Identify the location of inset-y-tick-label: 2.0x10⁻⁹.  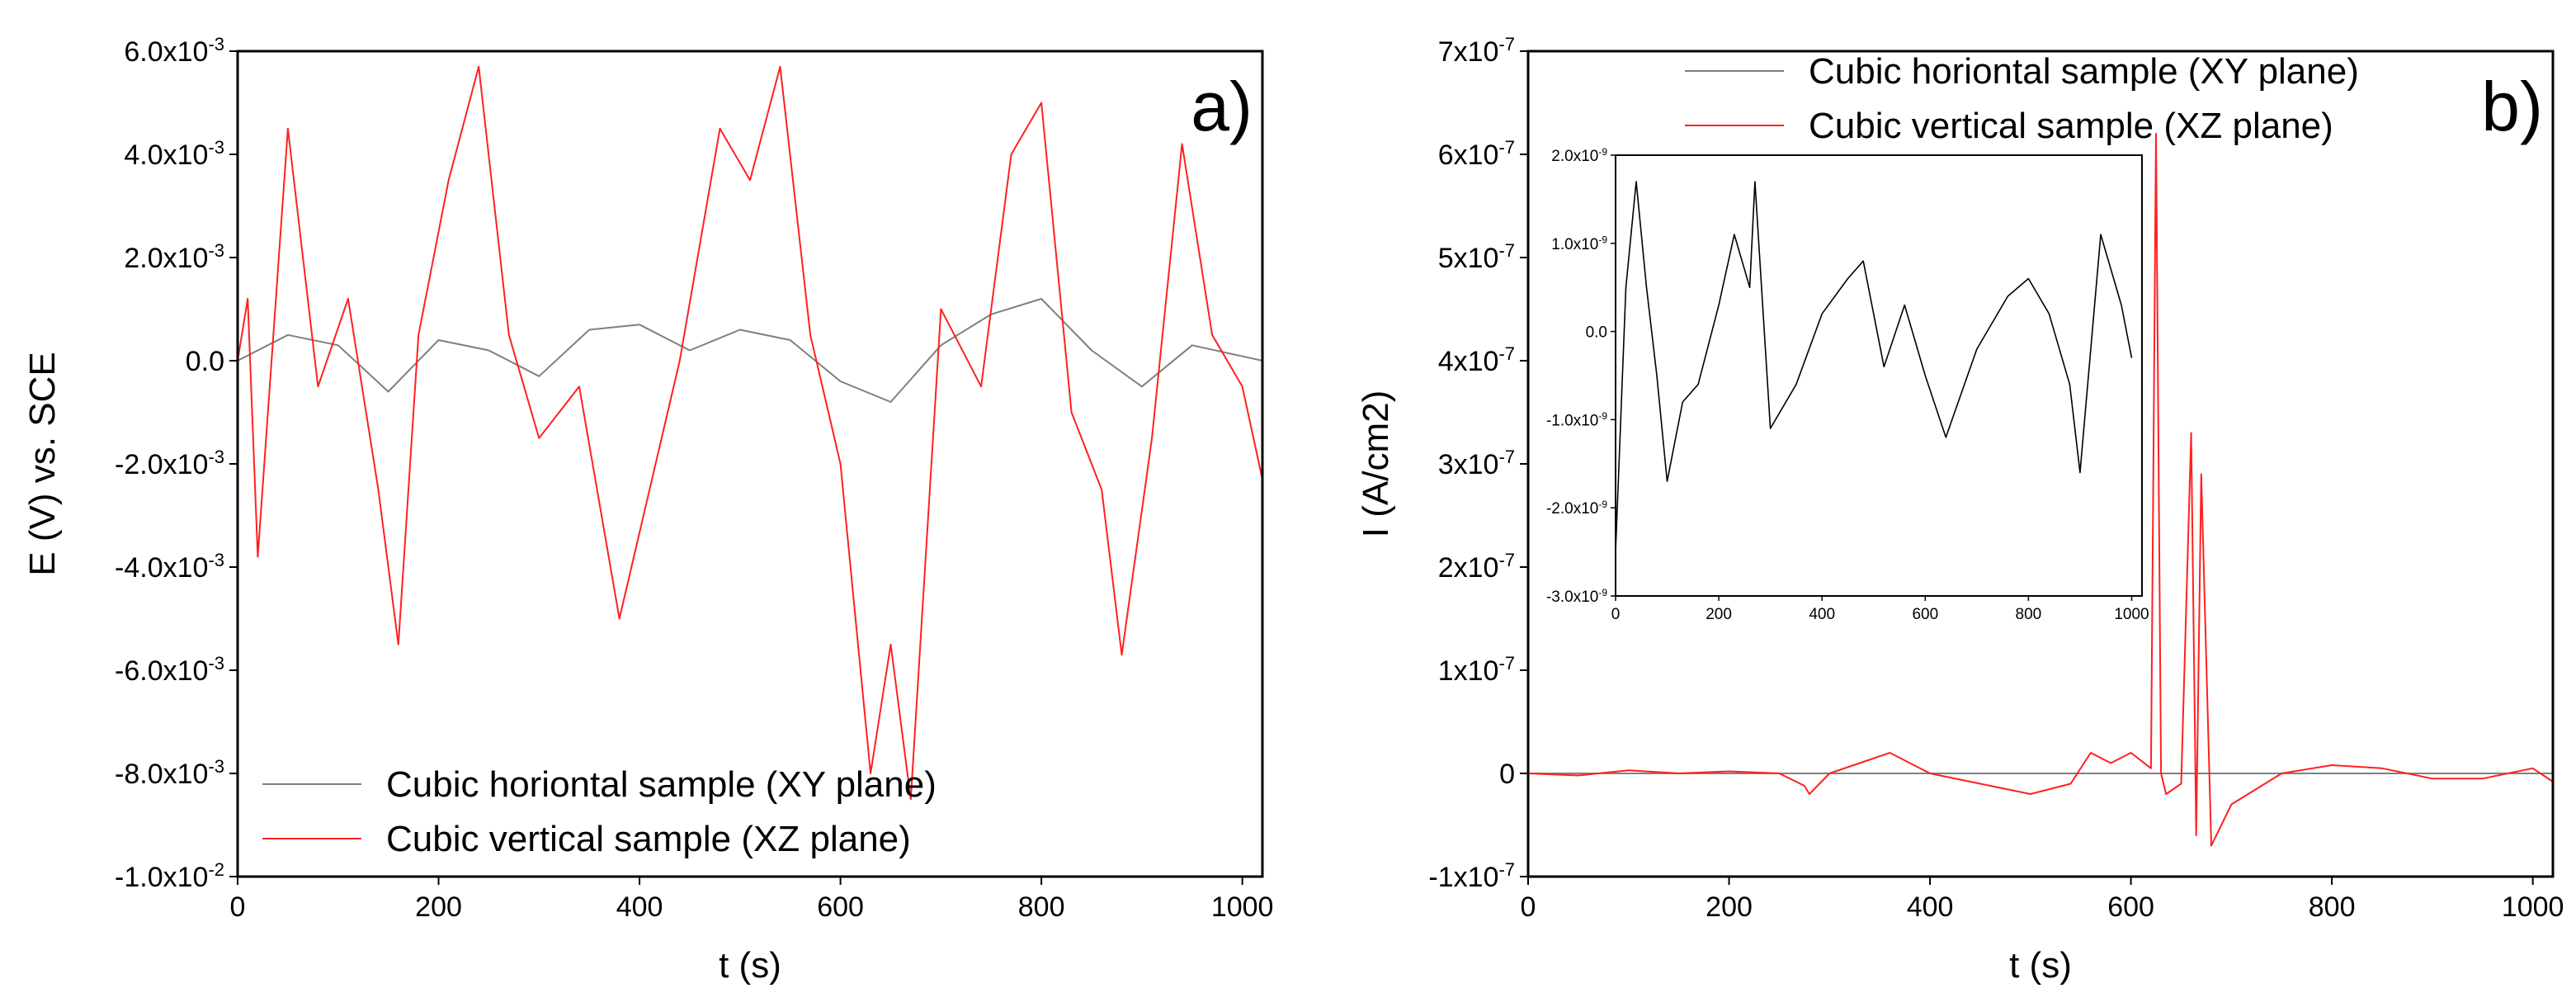
(1579, 155).